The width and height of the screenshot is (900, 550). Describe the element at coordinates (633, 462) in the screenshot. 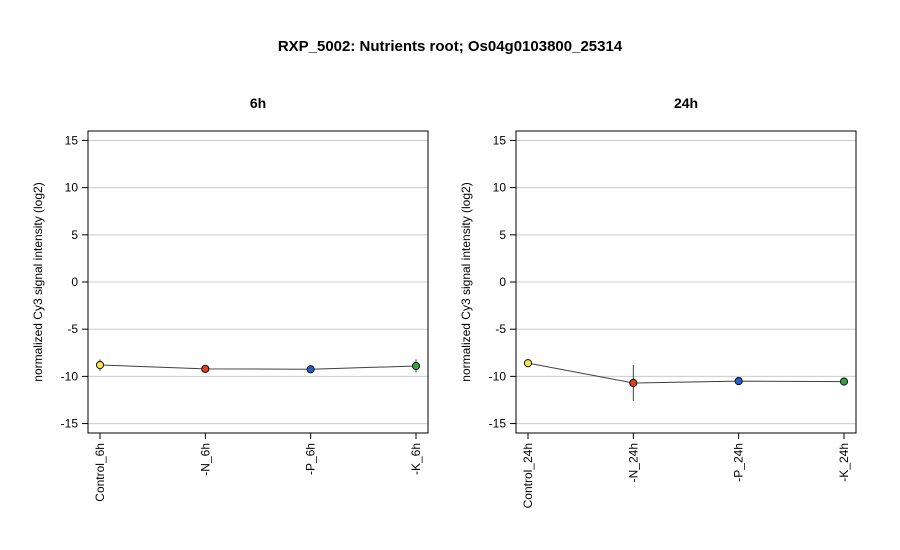

I see `x-tick-label: -N_24h` at that location.